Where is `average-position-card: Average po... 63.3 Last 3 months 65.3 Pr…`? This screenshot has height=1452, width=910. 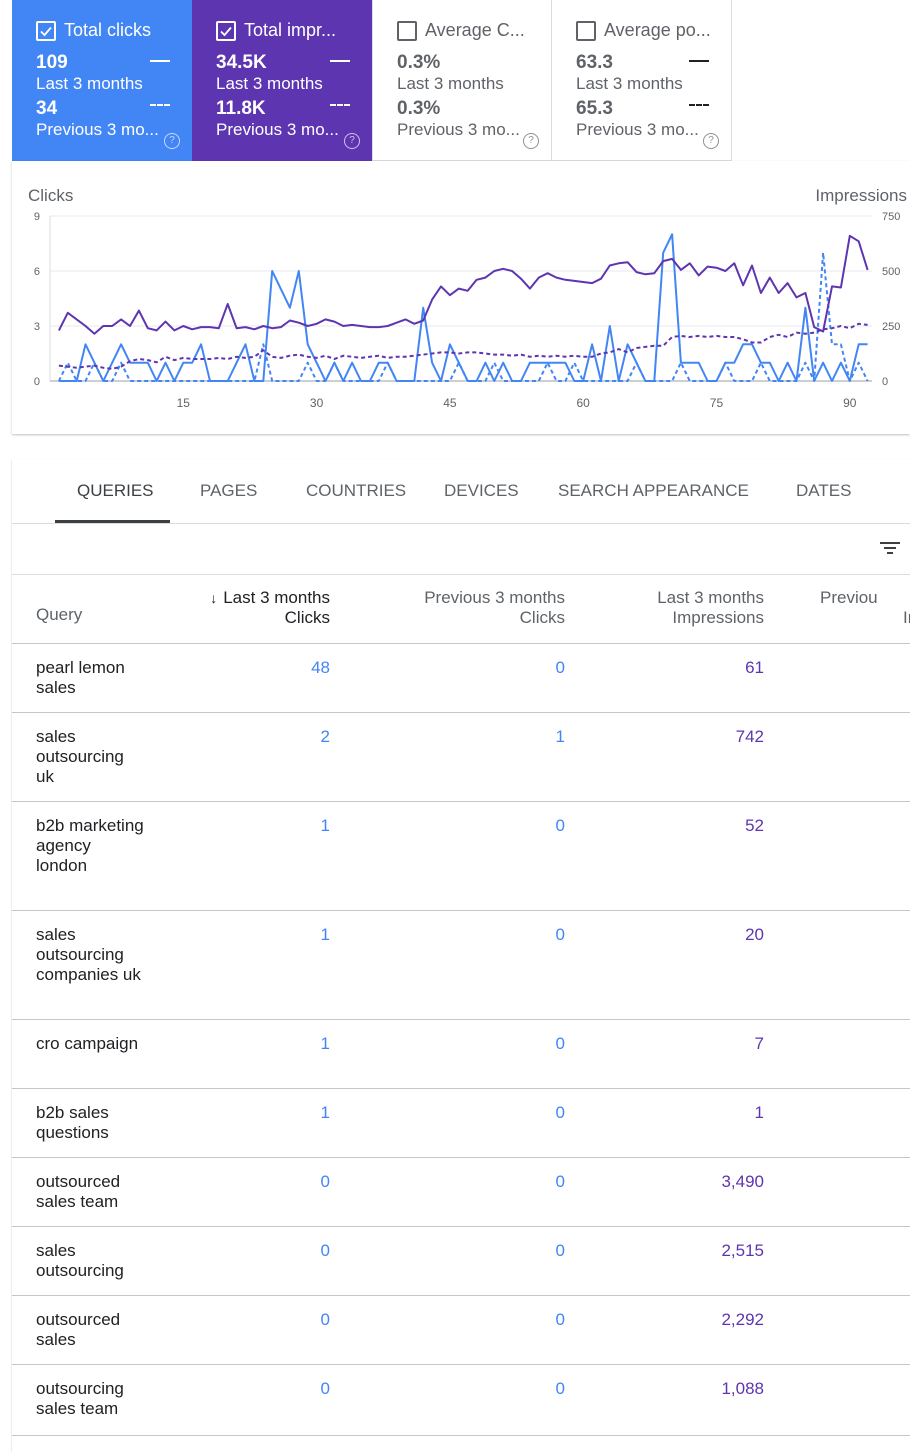 average-position-card: Average po... 63.3 Last 3 months 65.3 Pr… is located at coordinates (642, 80).